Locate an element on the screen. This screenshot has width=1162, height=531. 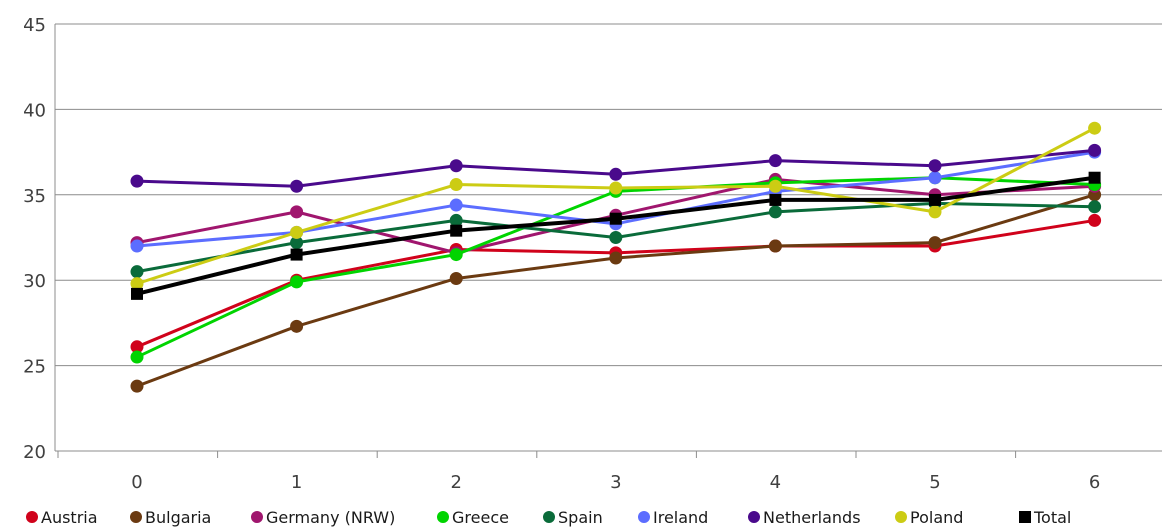
x-tick-label: 1 is located at coordinates (296, 482).